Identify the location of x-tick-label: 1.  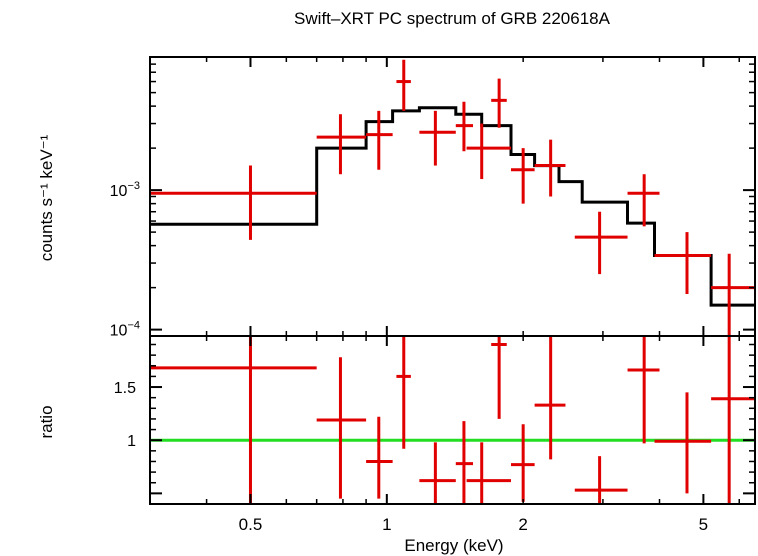
(386, 524).